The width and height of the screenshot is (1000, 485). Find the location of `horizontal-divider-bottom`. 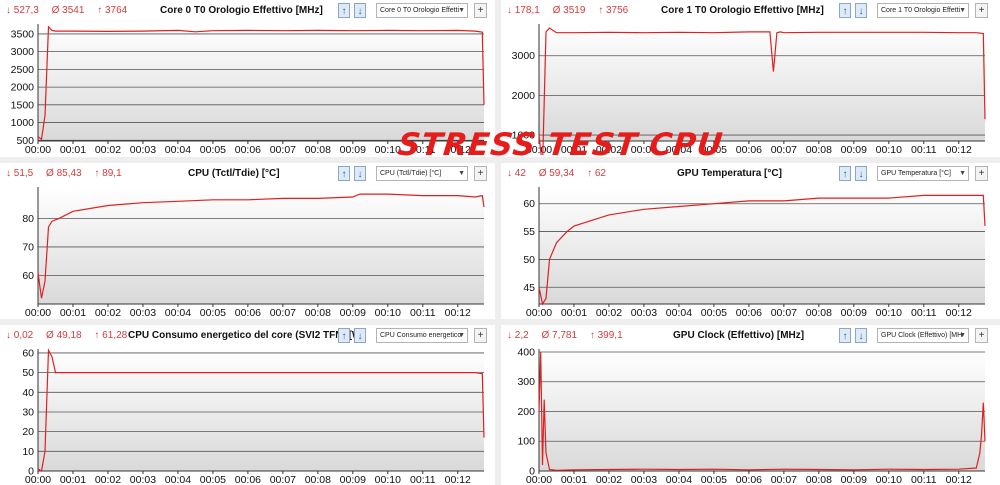

horizontal-divider-bottom is located at coordinates (500, 322).